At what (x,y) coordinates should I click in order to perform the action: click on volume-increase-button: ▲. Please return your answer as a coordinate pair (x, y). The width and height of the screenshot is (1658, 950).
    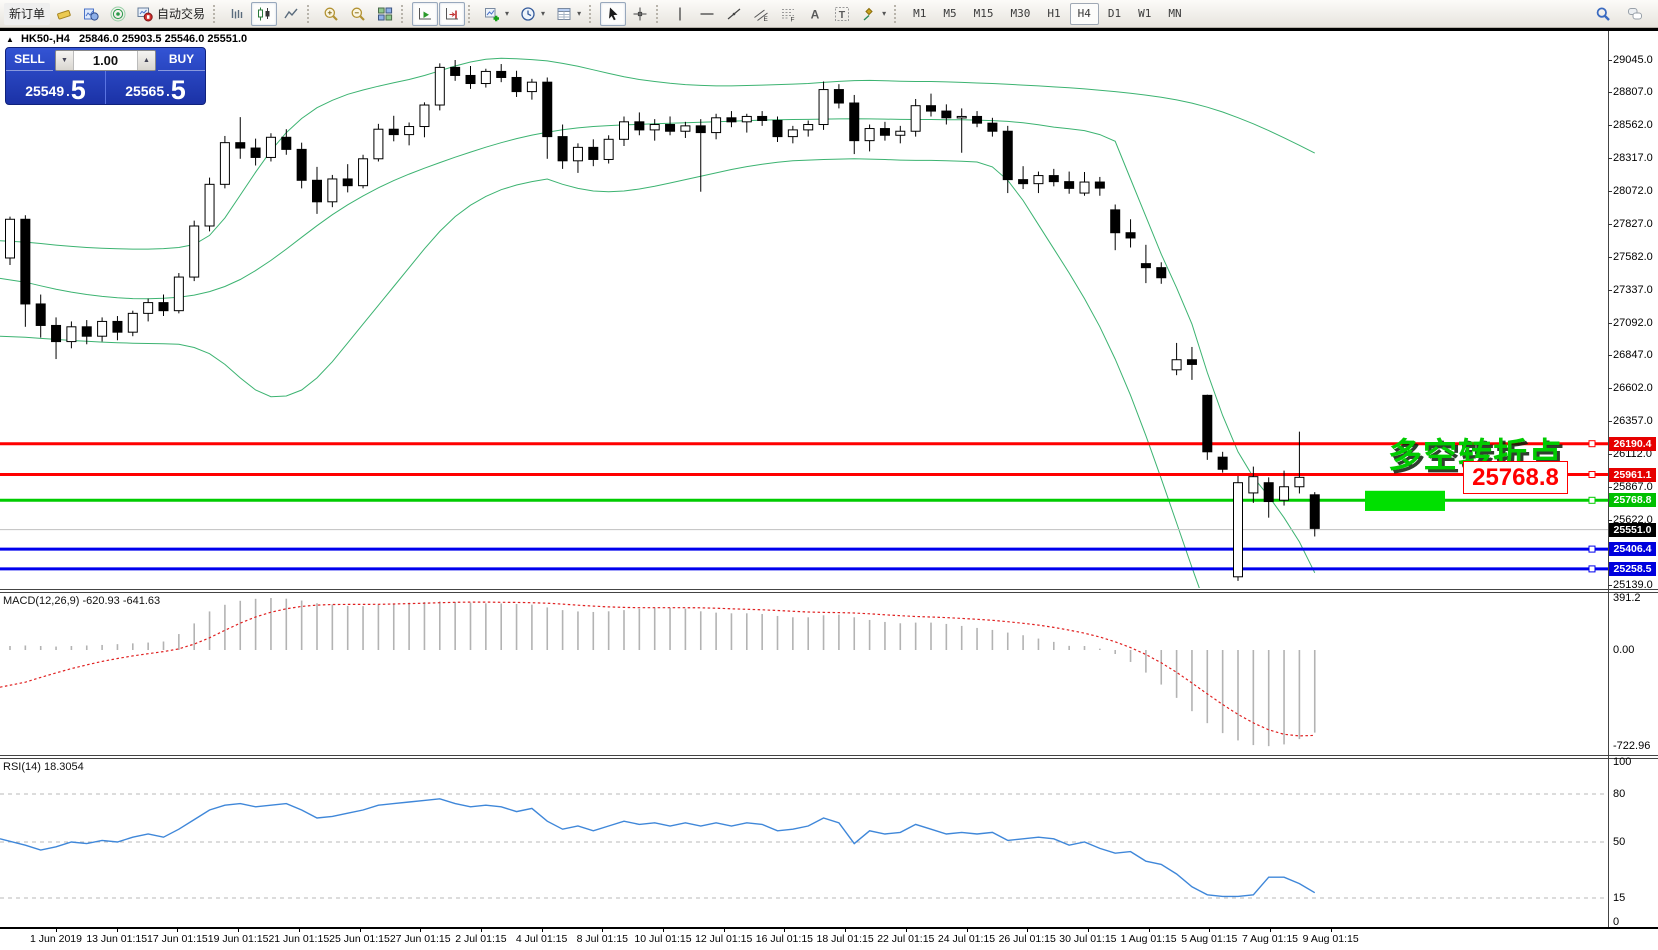
    Looking at the image, I should click on (146, 60).